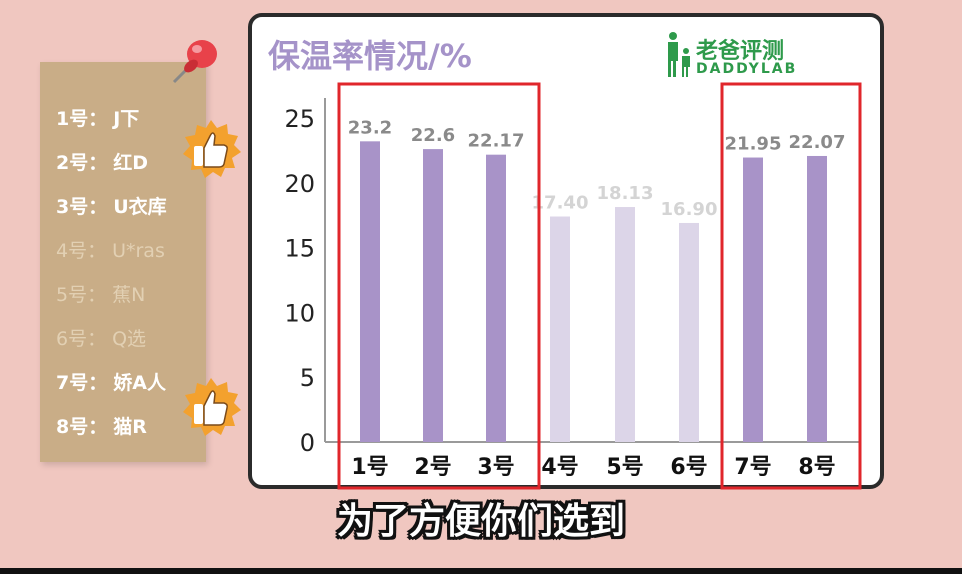  I want to click on bar-value-label: 22.17, so click(496, 141).